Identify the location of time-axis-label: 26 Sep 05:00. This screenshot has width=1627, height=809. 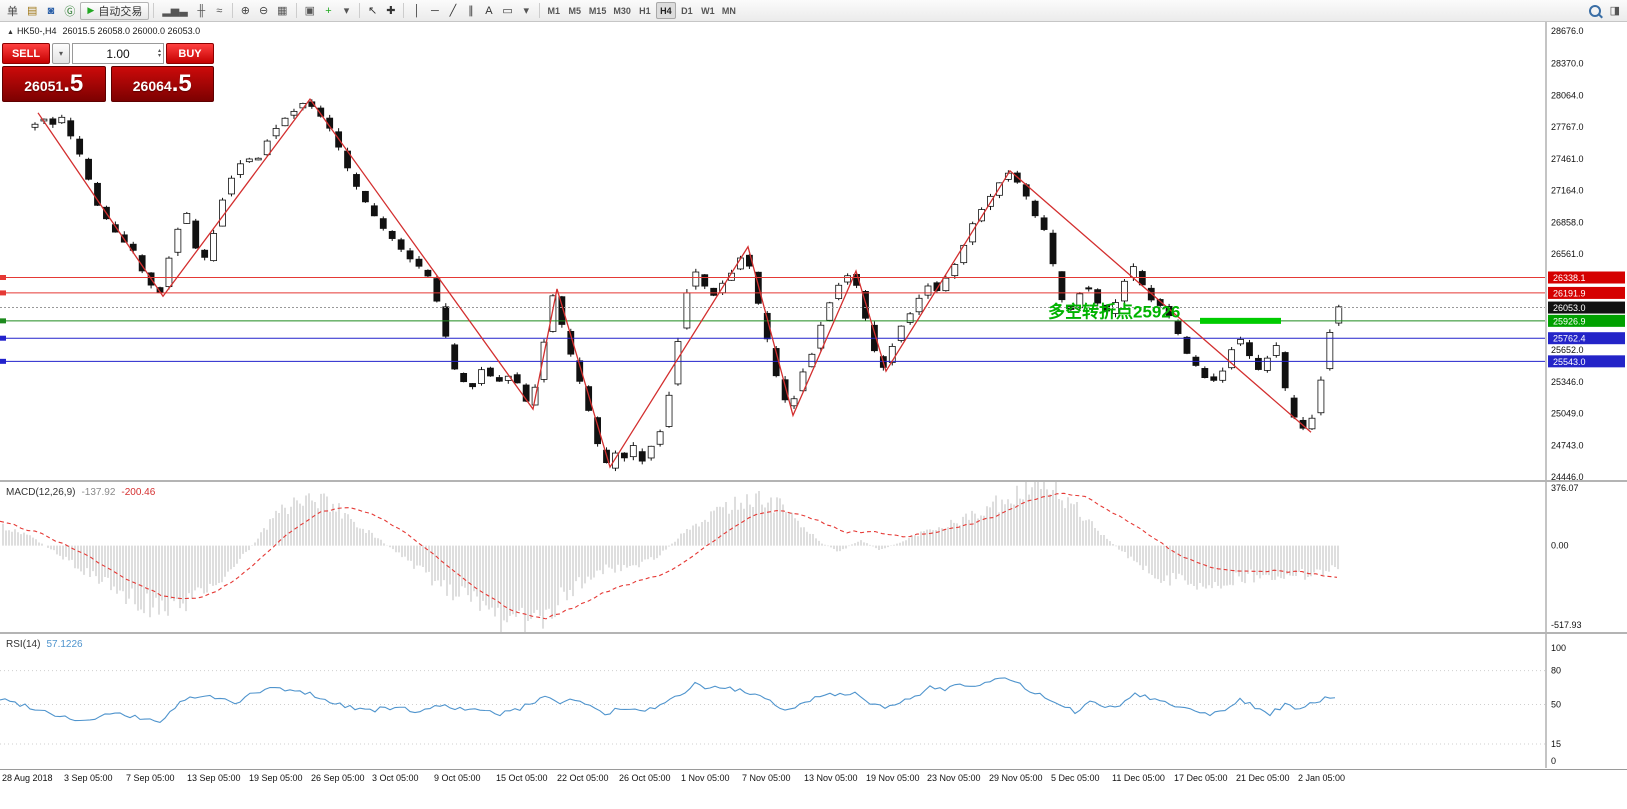
(338, 778).